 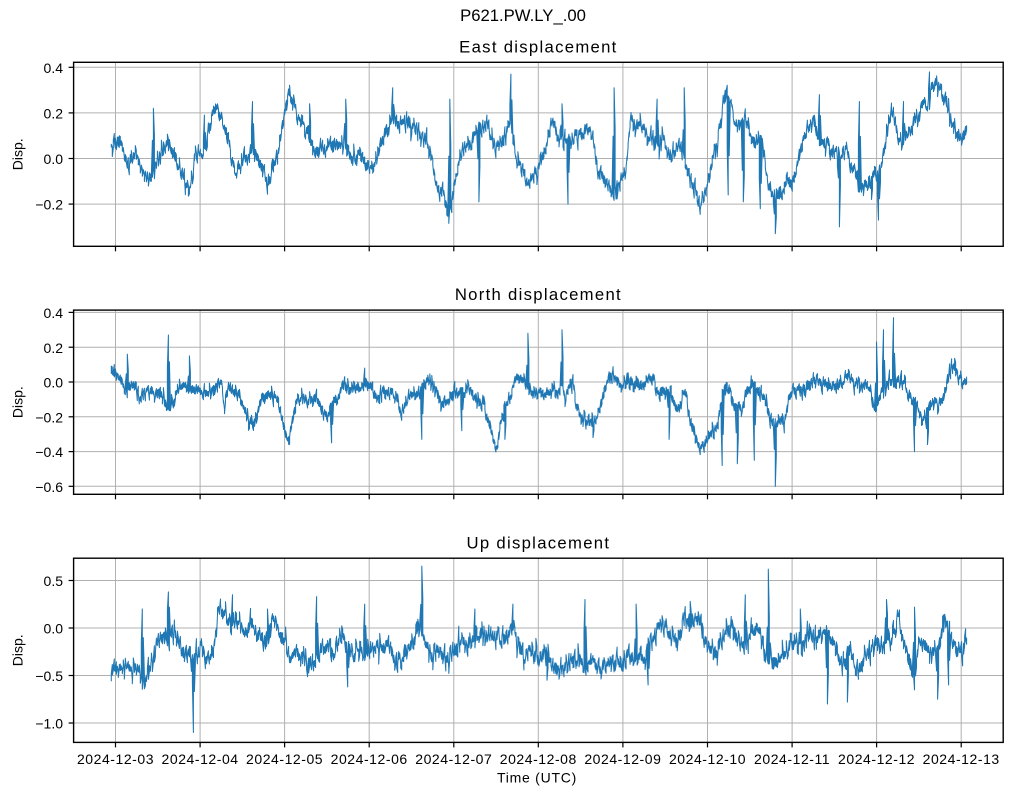 I want to click on svg-text: 2024-12-11, so click(x=792, y=759).